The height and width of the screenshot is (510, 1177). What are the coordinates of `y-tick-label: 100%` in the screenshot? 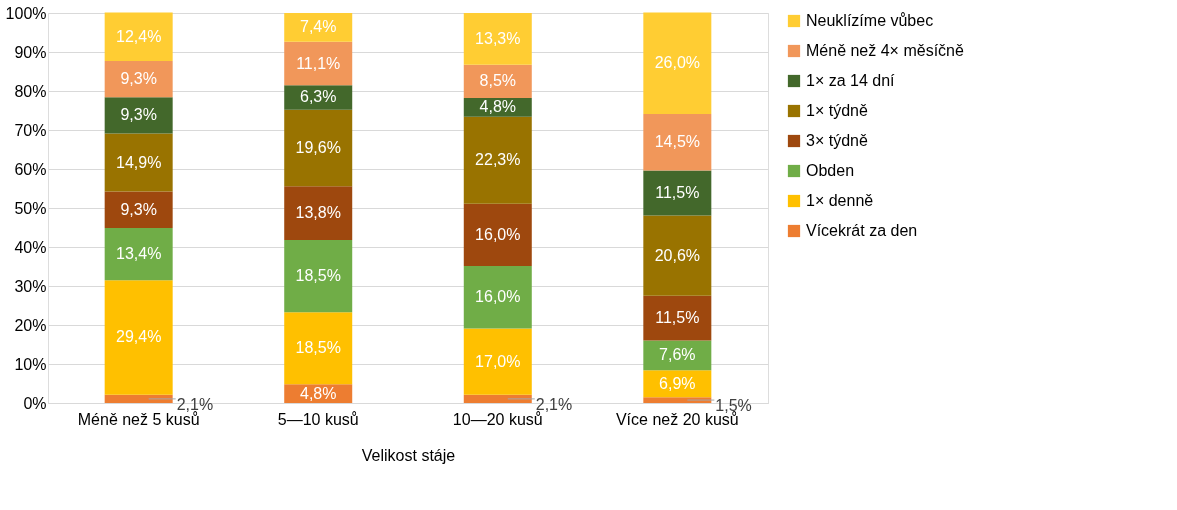 It's located at (26, 13).